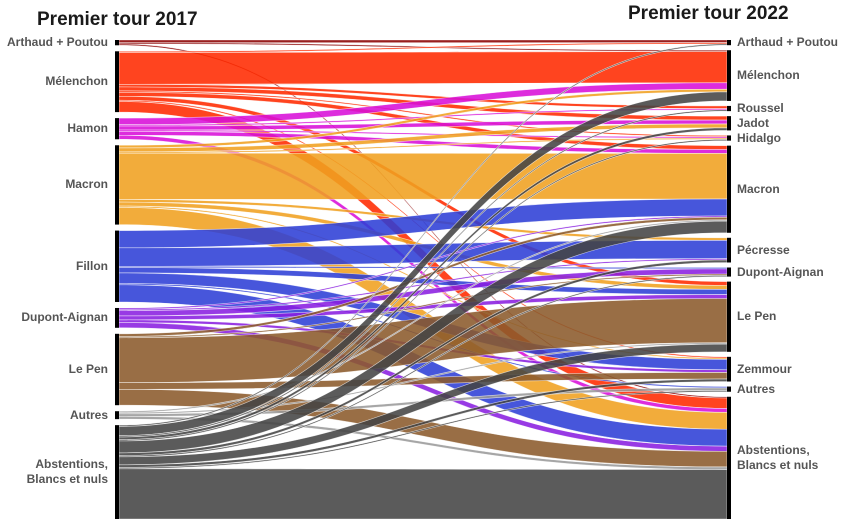 The height and width of the screenshot is (519, 850). I want to click on node-bar-aut22, so click(729, 389).